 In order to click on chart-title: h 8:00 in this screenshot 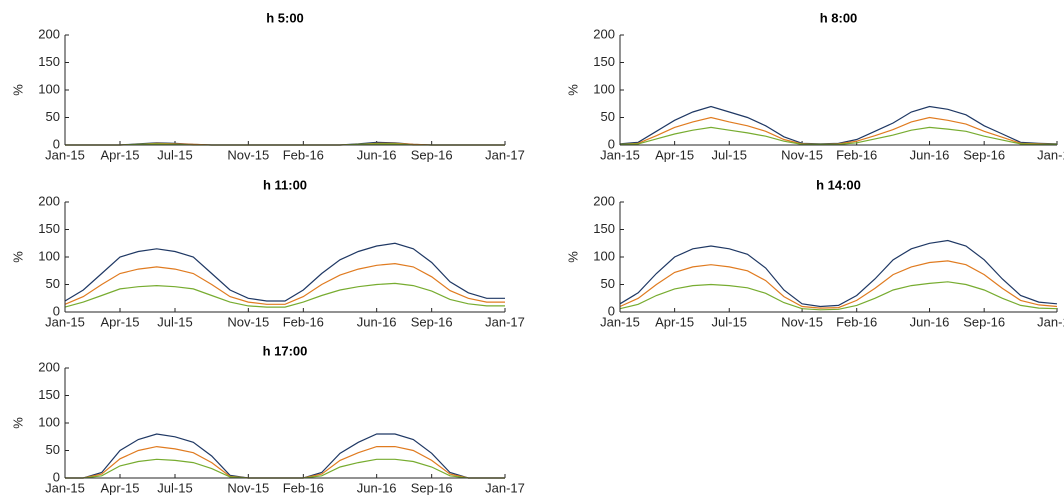, I will do `click(839, 17)`.